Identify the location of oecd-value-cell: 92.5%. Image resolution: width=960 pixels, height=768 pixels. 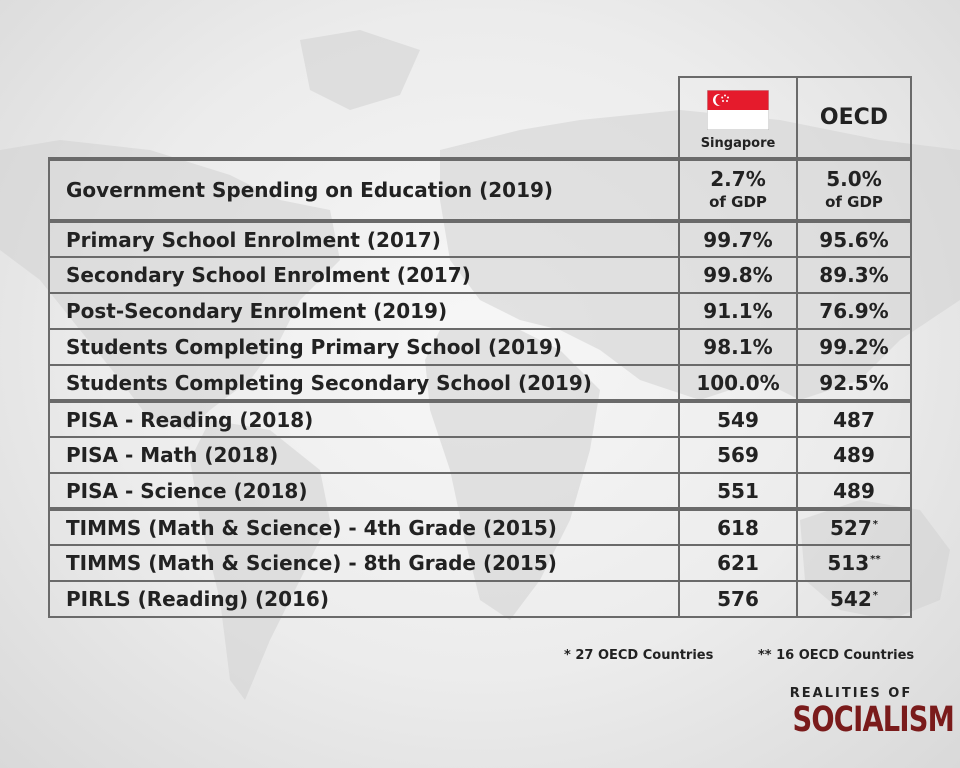
(854, 383).